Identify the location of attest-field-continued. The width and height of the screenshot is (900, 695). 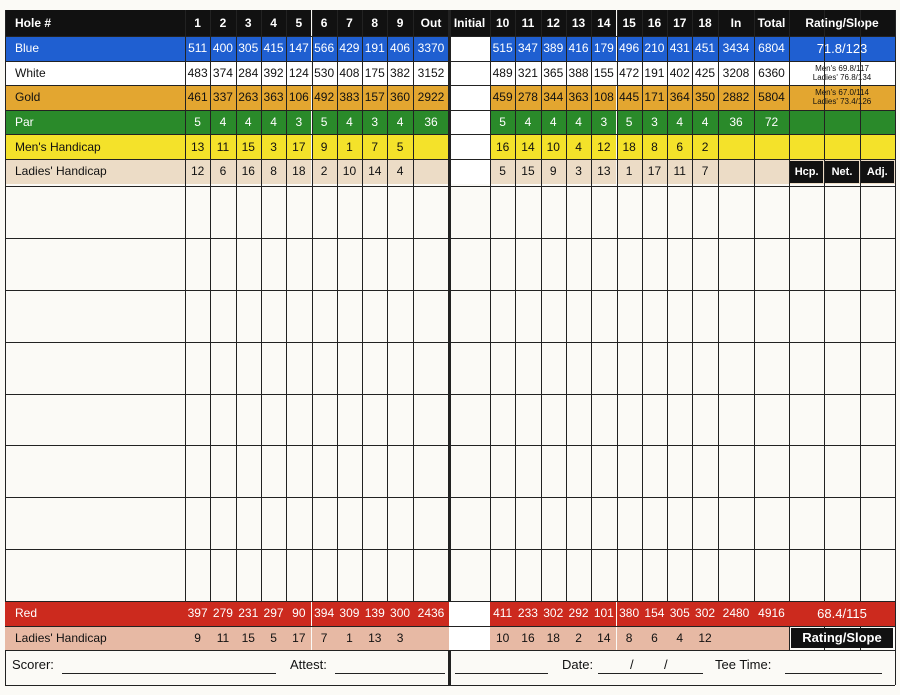
(501, 673).